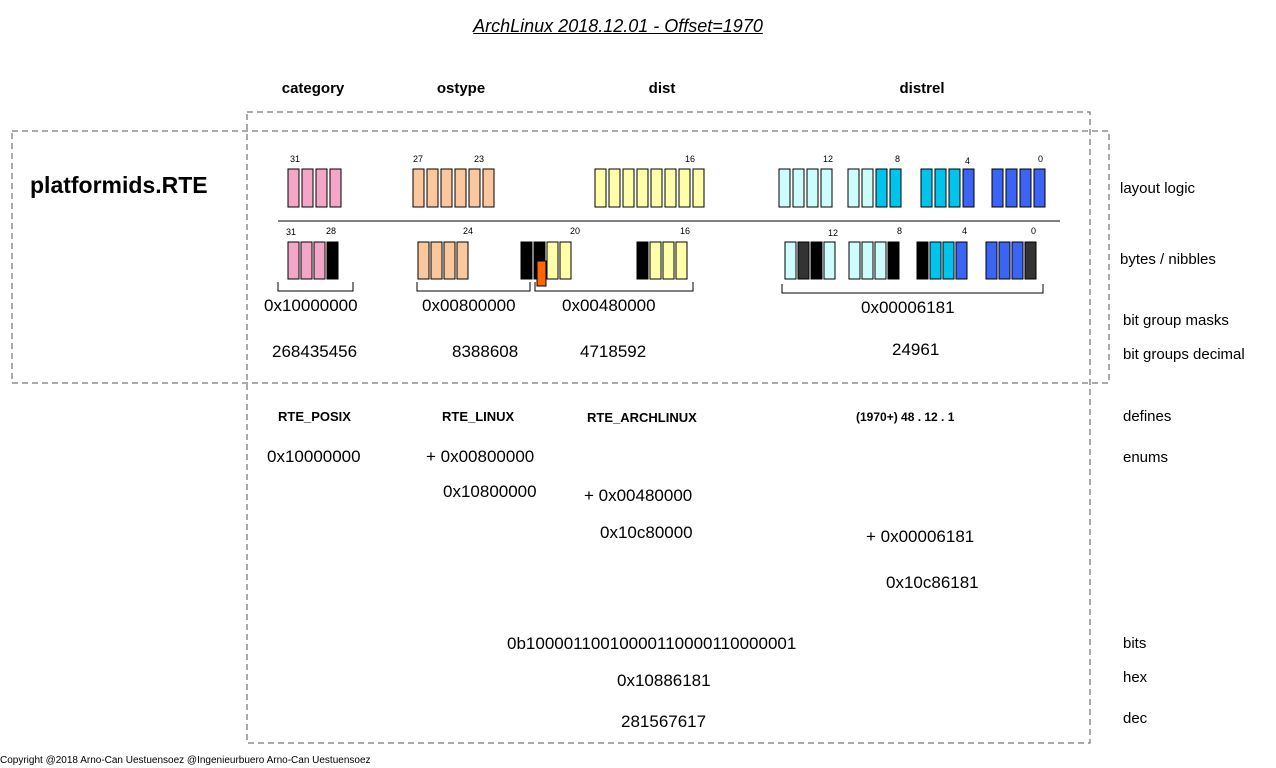 This screenshot has width=1276, height=768. I want to click on layout-bit-label: 23, so click(479, 159).